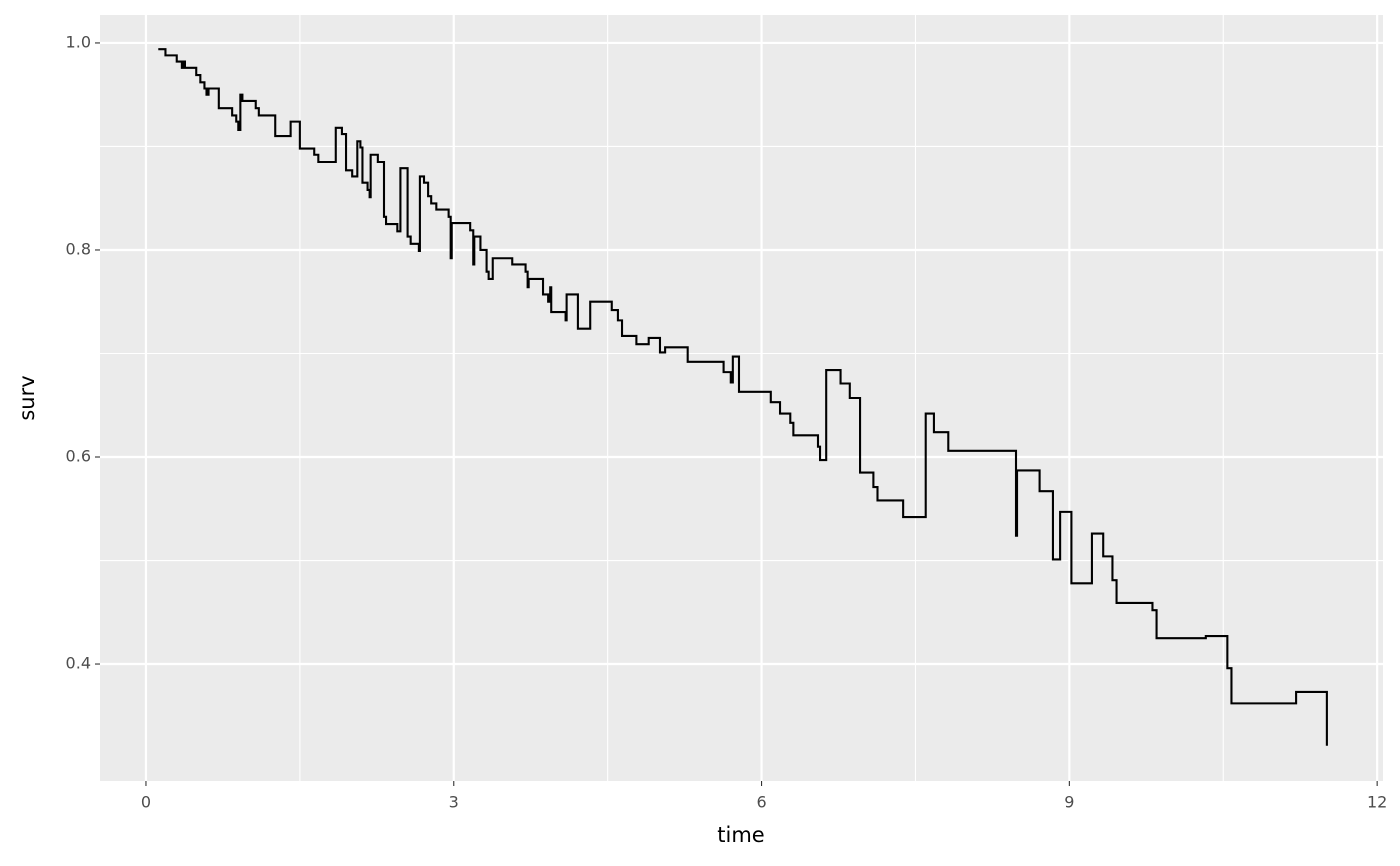 The image size is (1400, 866). What do you see at coordinates (146, 802) in the screenshot?
I see `x-tick-label: 0` at bounding box center [146, 802].